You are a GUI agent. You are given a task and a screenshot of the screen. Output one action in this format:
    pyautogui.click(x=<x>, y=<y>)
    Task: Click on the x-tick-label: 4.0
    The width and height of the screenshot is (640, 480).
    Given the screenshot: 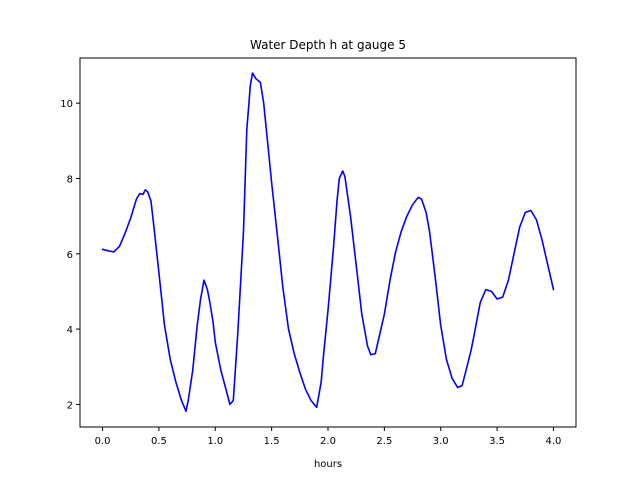 What is the action you would take?
    pyautogui.click(x=554, y=441)
    